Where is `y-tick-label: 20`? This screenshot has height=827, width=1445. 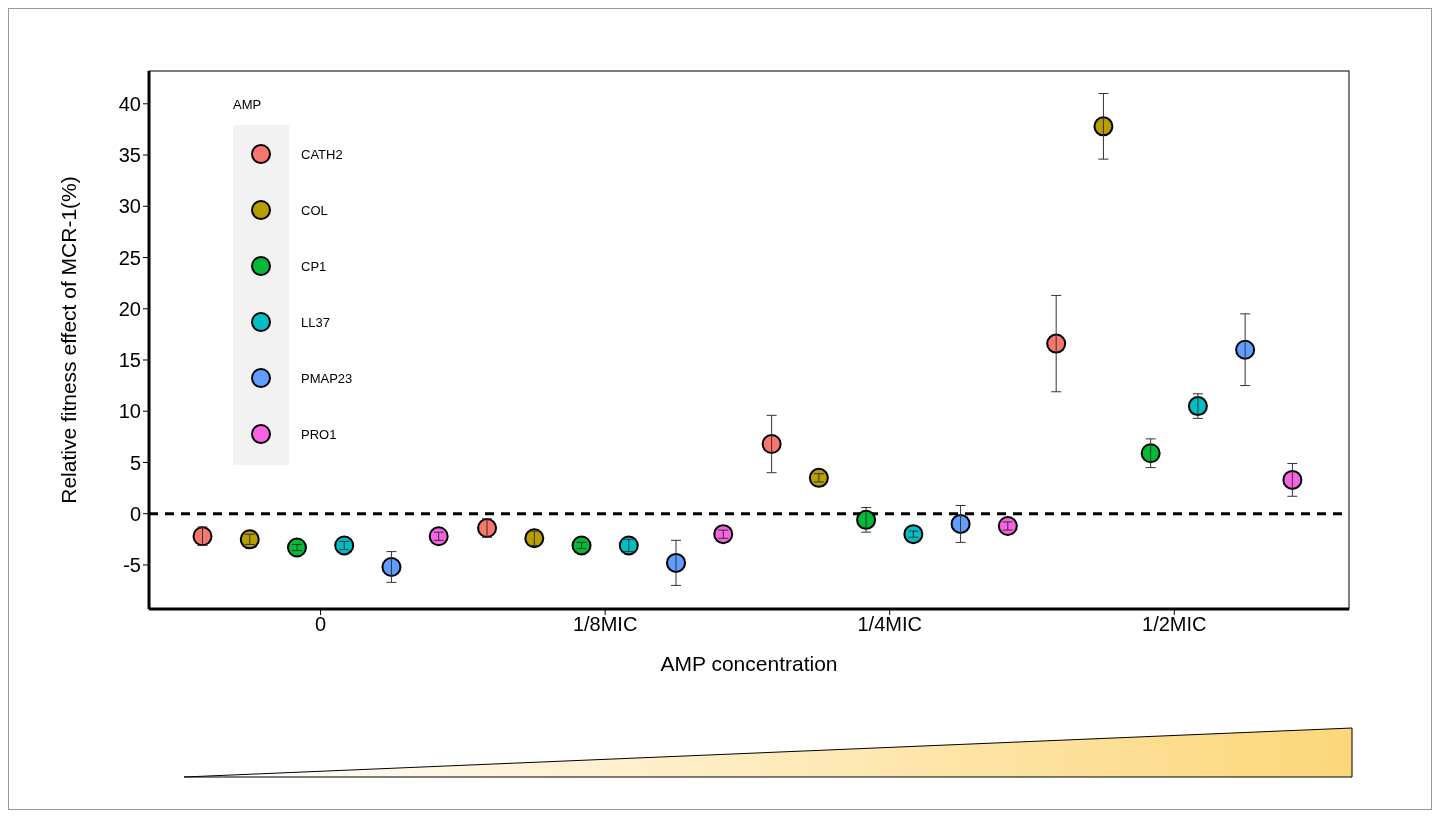 y-tick-label: 20 is located at coordinates (129, 308).